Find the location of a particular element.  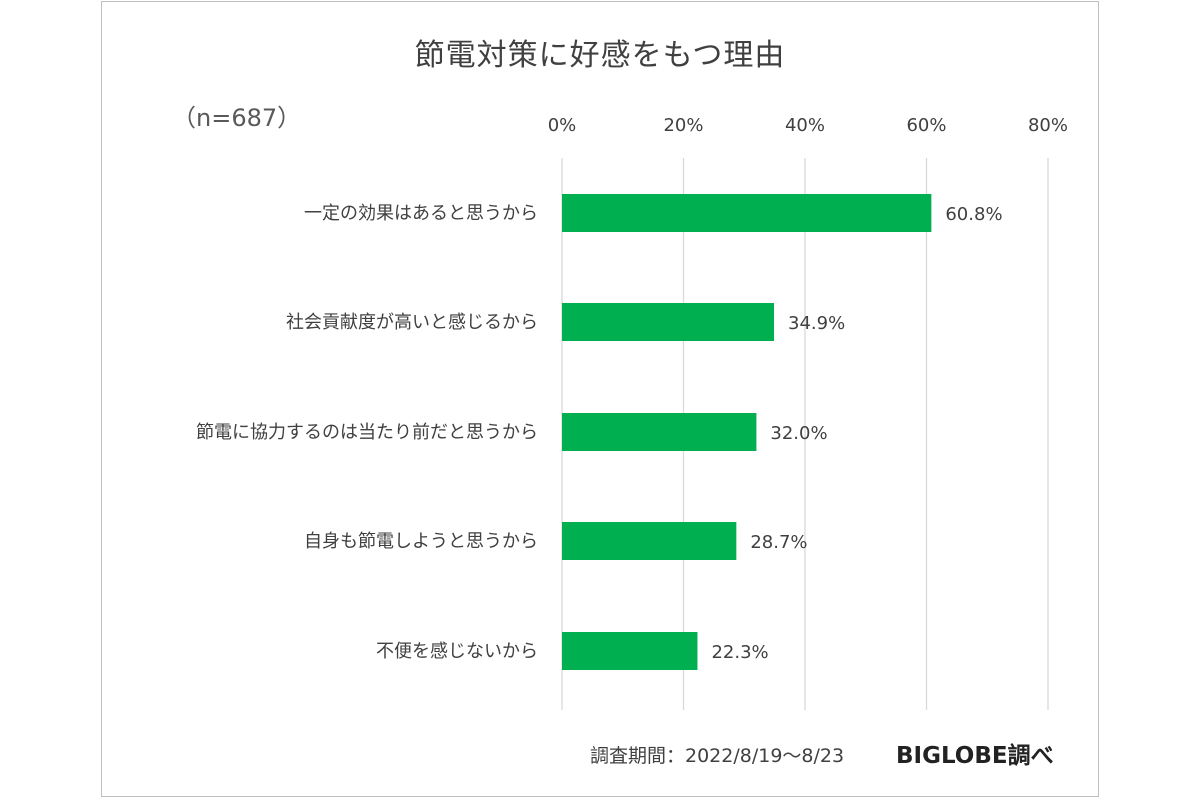

data-label: 34.9% is located at coordinates (816, 323).